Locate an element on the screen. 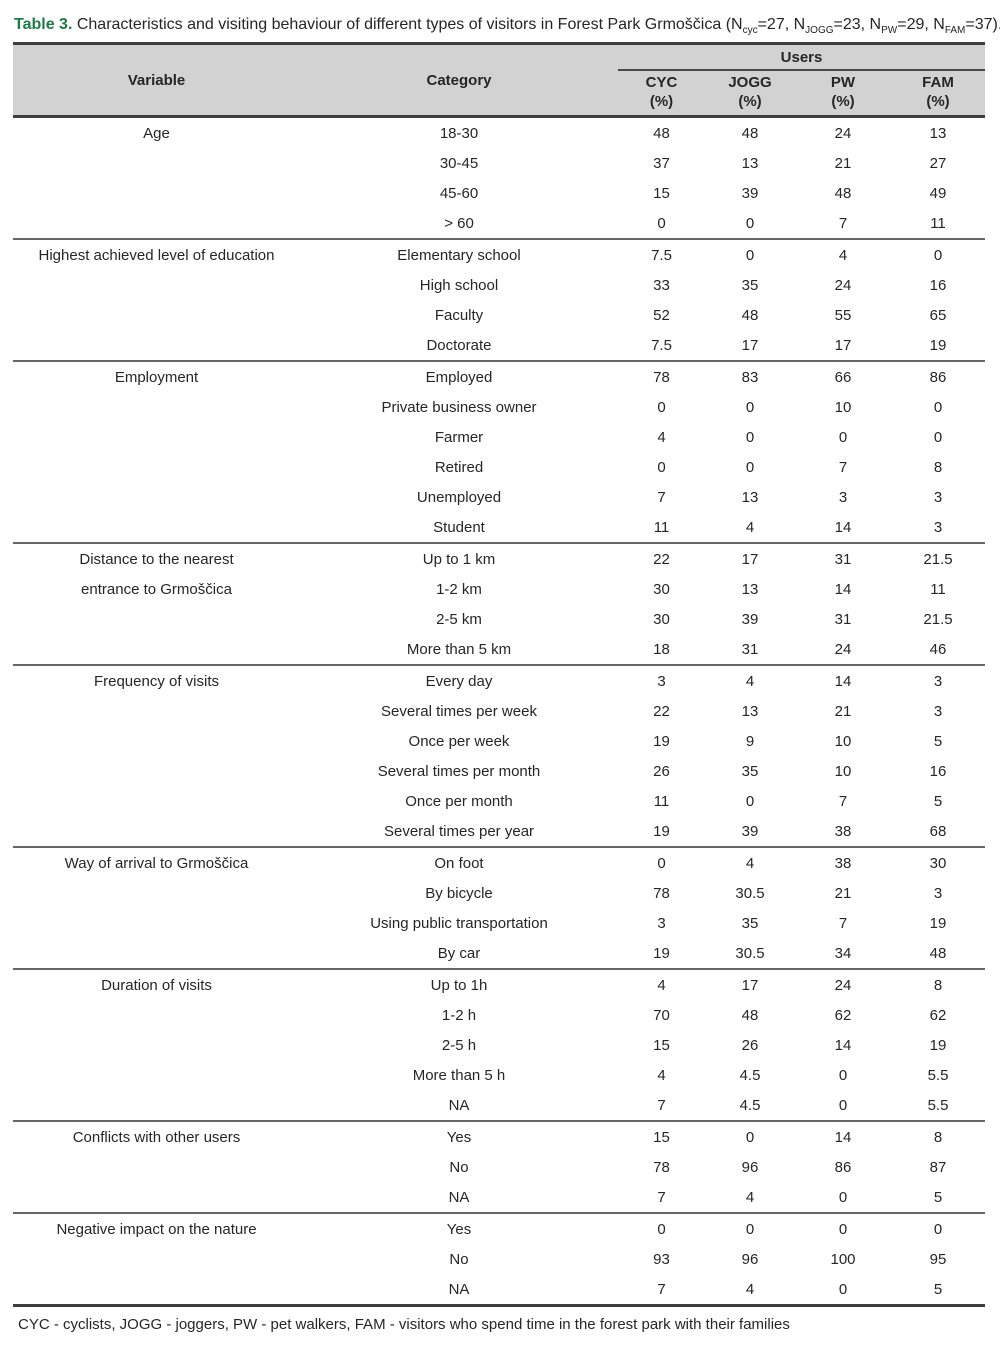 This screenshot has width=1000, height=1363. value-cell: 93 is located at coordinates (661, 1259).